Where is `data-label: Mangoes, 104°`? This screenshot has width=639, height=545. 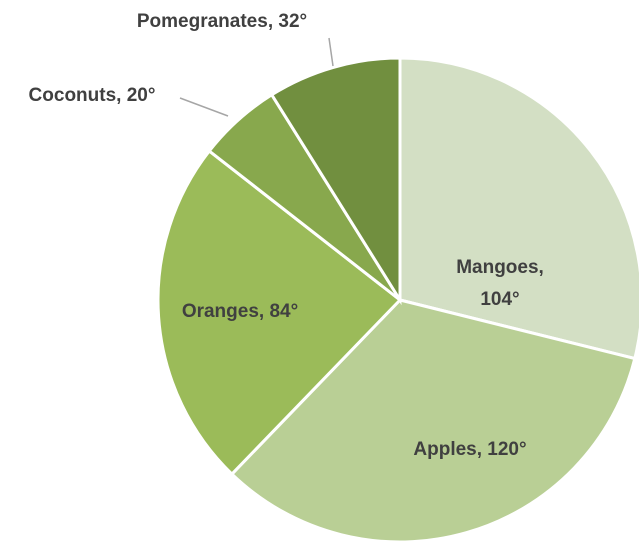 data-label: Mangoes, 104° is located at coordinates (500, 283).